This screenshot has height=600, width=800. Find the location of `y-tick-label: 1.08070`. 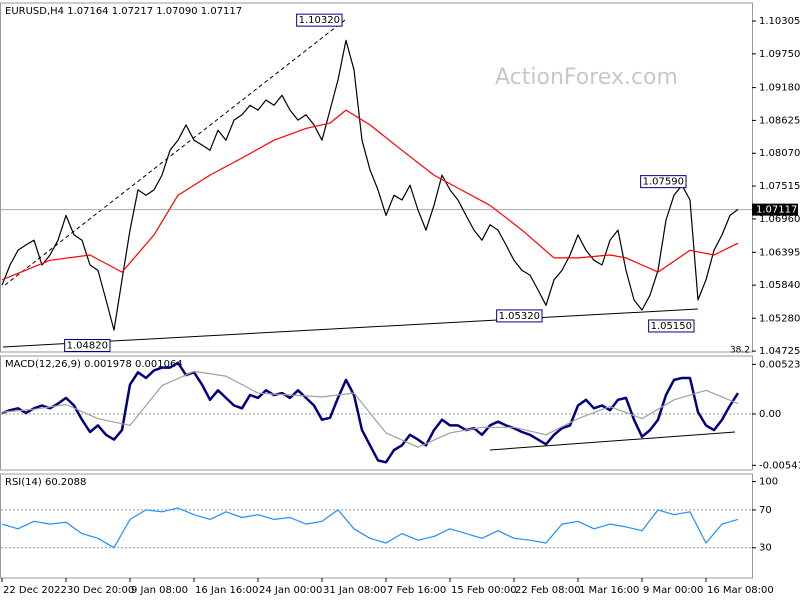

y-tick-label: 1.08070 is located at coordinates (779, 153).